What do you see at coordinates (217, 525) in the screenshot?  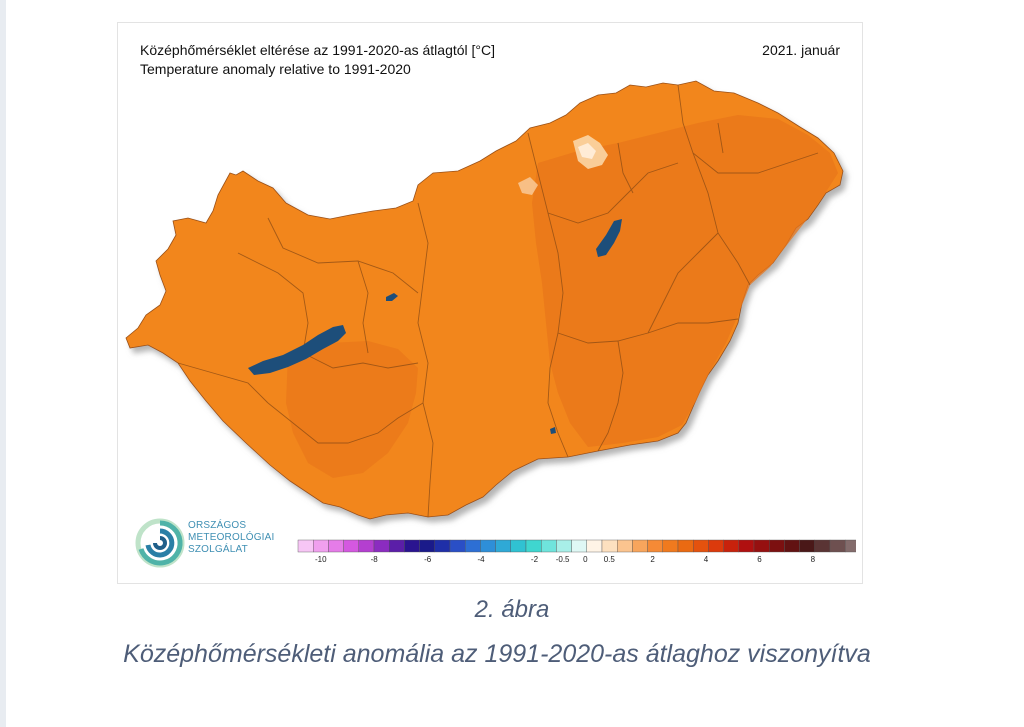 I see `org-line-1: ORSZÁGOS` at bounding box center [217, 525].